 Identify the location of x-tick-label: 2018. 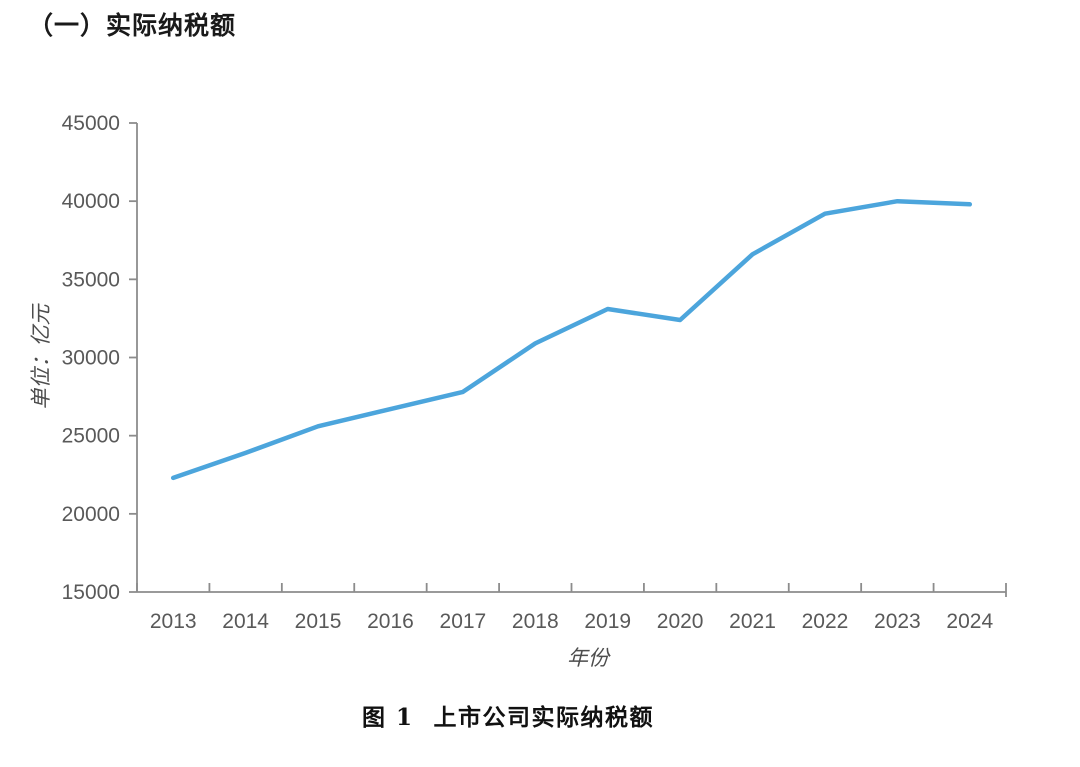
(535, 621).